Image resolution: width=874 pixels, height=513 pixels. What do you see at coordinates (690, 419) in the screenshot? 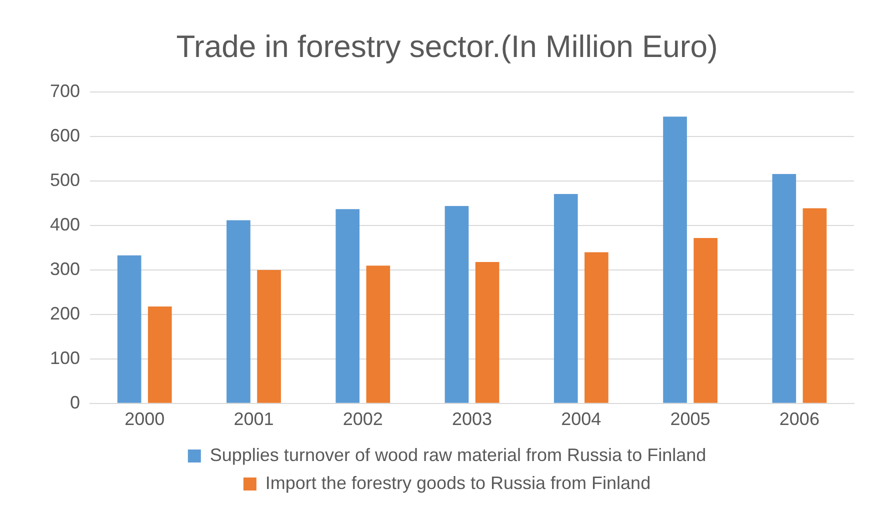
I see `x-tick-label: 2005` at bounding box center [690, 419].